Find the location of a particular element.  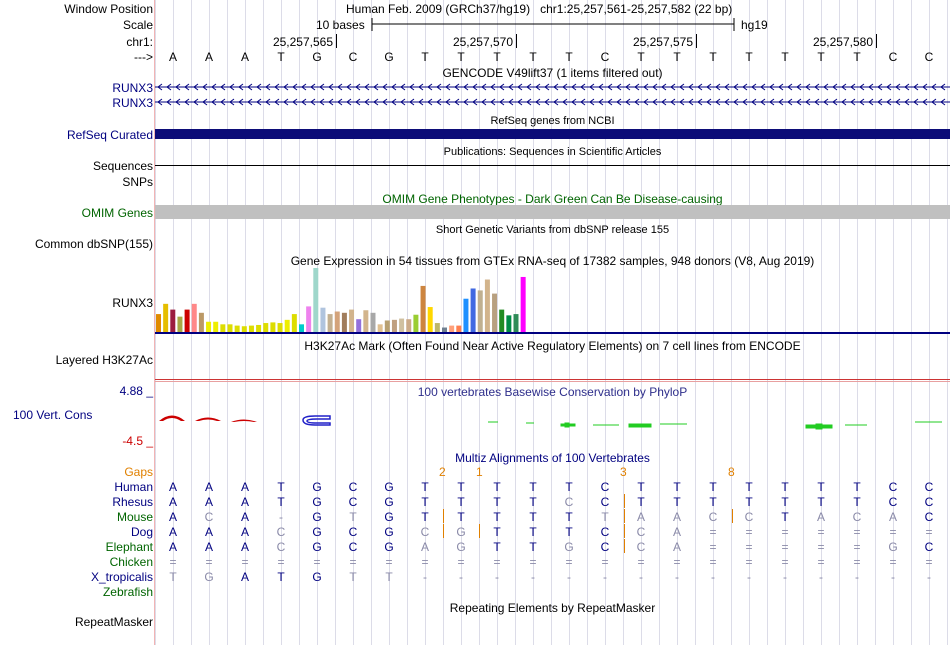

conservation-label: 100 Vert. Cons is located at coordinates (53, 415).